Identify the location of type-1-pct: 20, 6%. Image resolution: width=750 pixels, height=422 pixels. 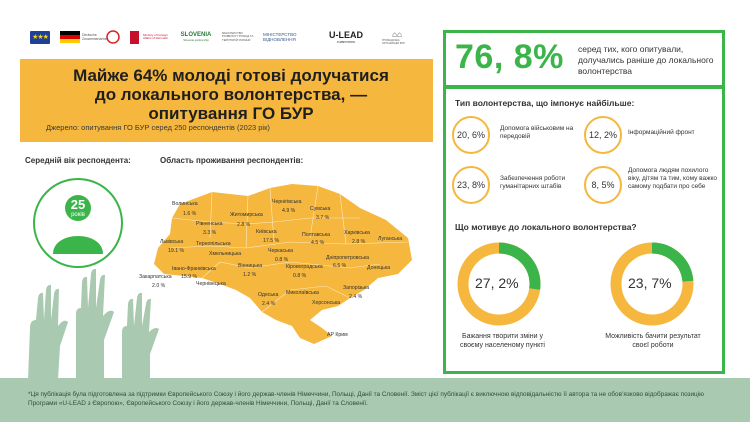
(471, 135).